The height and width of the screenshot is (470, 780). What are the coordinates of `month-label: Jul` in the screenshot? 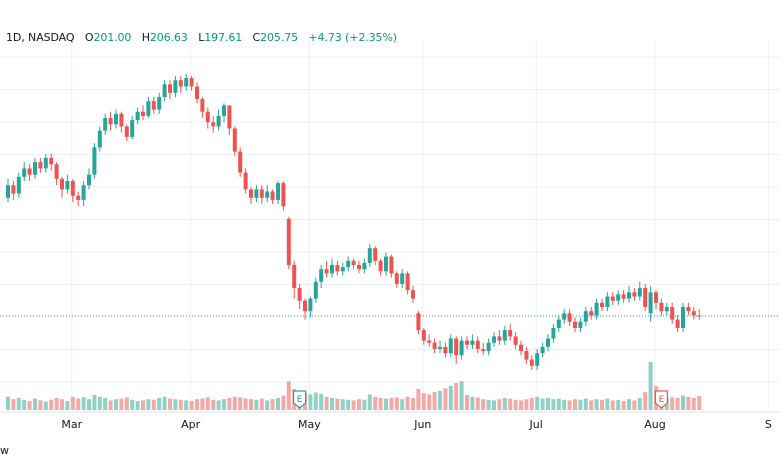 It's located at (536, 424).